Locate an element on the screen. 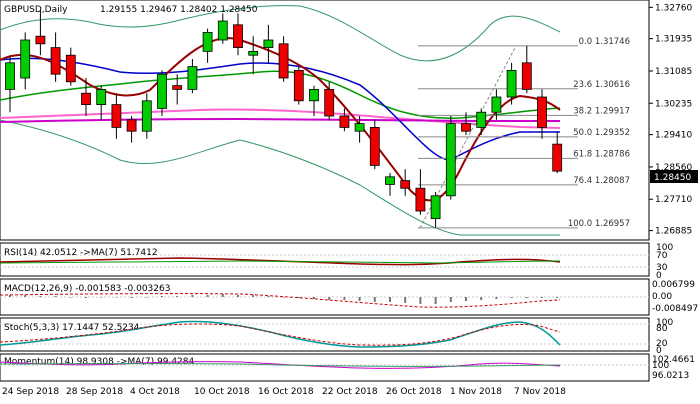 Image resolution: width=700 pixels, height=404 pixels. x-label-1: 28 Sep 2018 is located at coordinates (94, 392).